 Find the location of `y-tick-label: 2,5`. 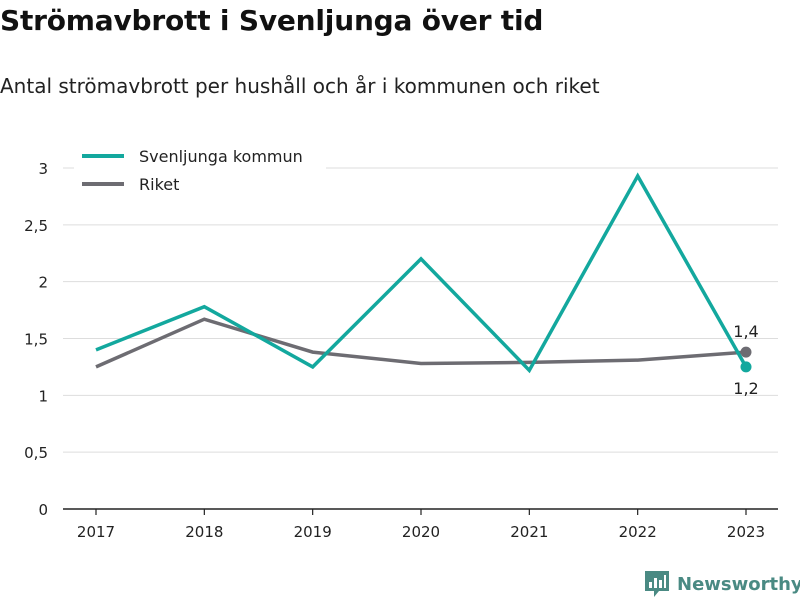

y-tick-label: 2,5 is located at coordinates (36, 226).